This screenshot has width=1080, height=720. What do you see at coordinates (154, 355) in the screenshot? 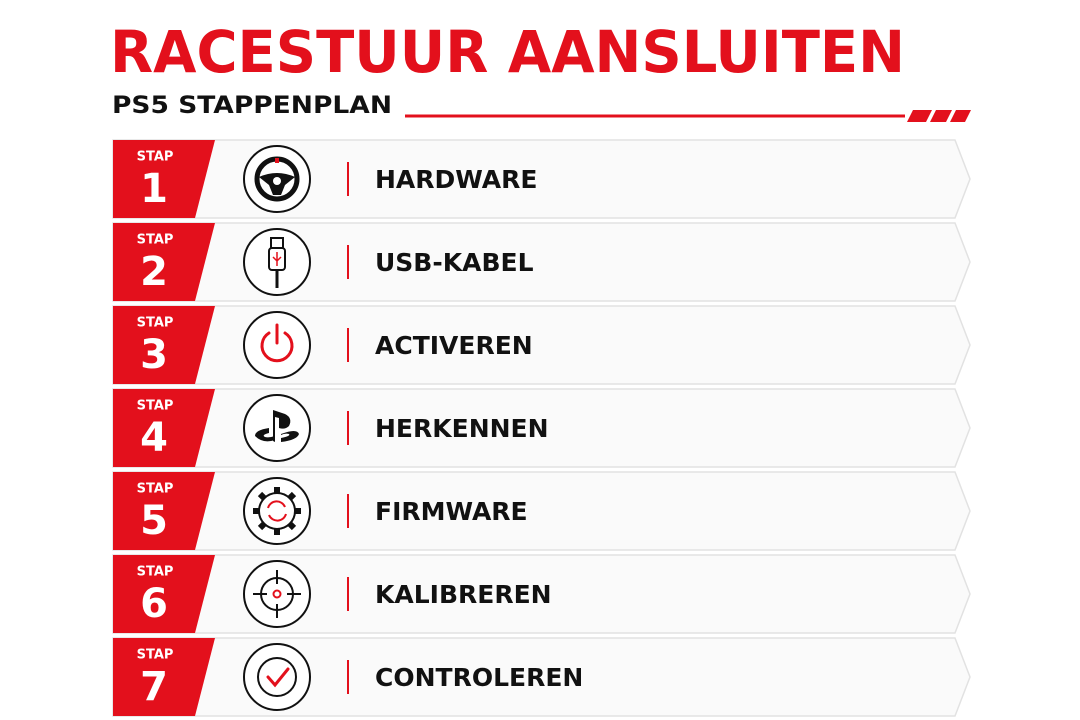
I see `step-number: 3` at bounding box center [154, 355].